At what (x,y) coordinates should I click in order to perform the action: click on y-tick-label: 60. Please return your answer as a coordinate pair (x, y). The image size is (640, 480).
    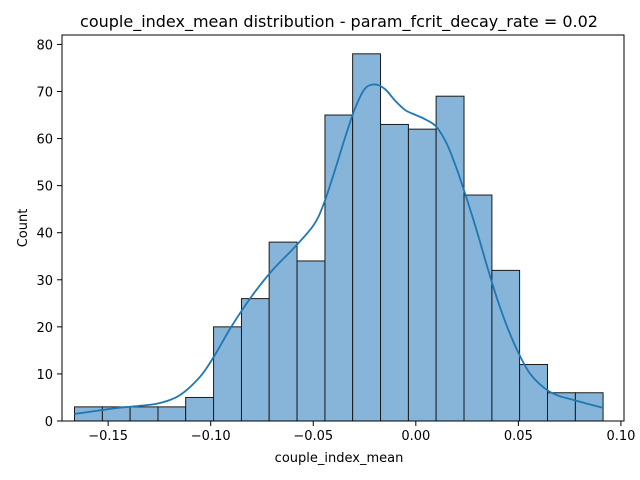
    Looking at the image, I should click on (44, 140).